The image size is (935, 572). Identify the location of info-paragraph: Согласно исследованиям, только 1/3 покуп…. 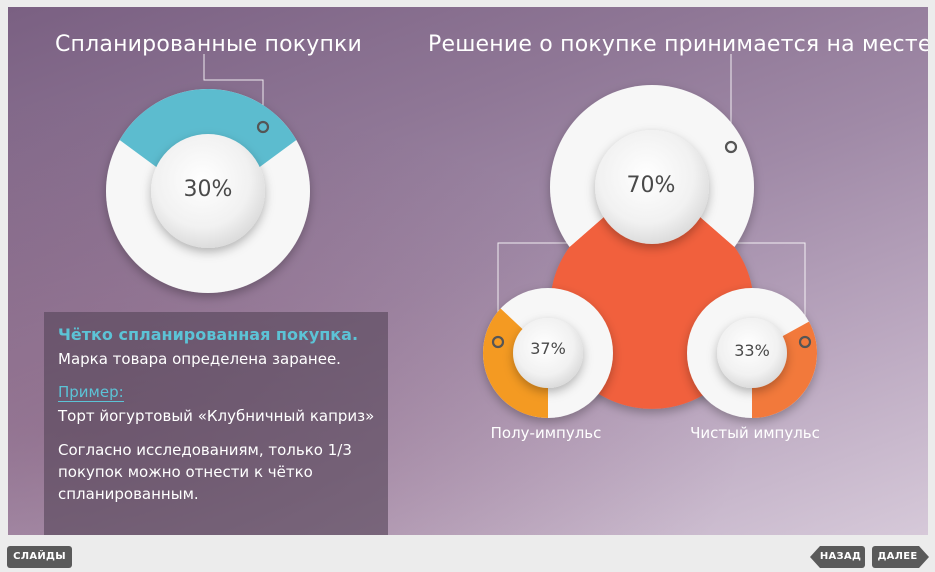
(205, 472).